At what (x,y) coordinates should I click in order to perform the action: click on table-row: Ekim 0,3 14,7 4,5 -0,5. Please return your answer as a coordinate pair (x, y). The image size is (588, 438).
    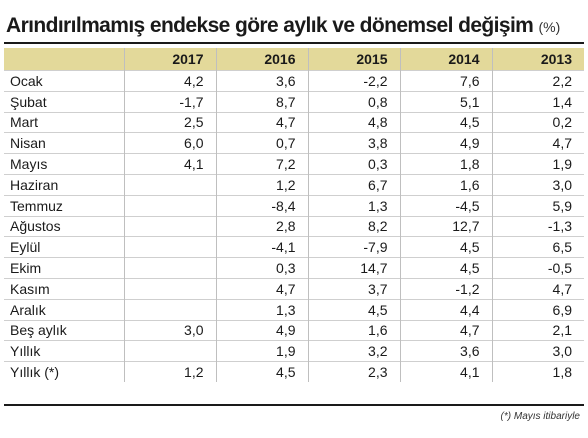
    Looking at the image, I should click on (294, 268).